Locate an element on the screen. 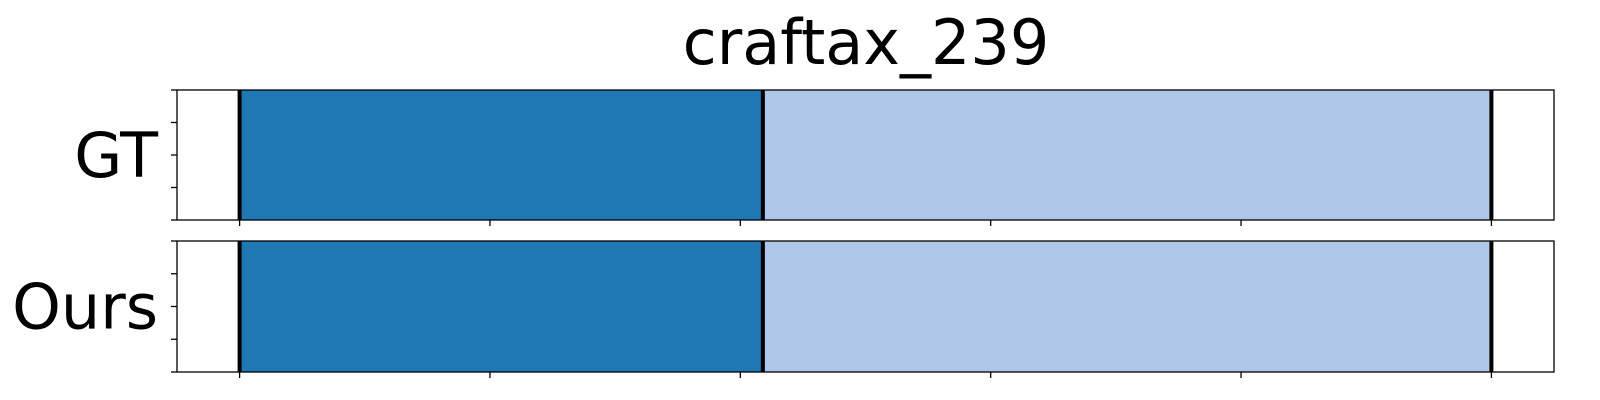 The width and height of the screenshot is (1600, 400). row-label-ours: Ours is located at coordinates (85, 307).